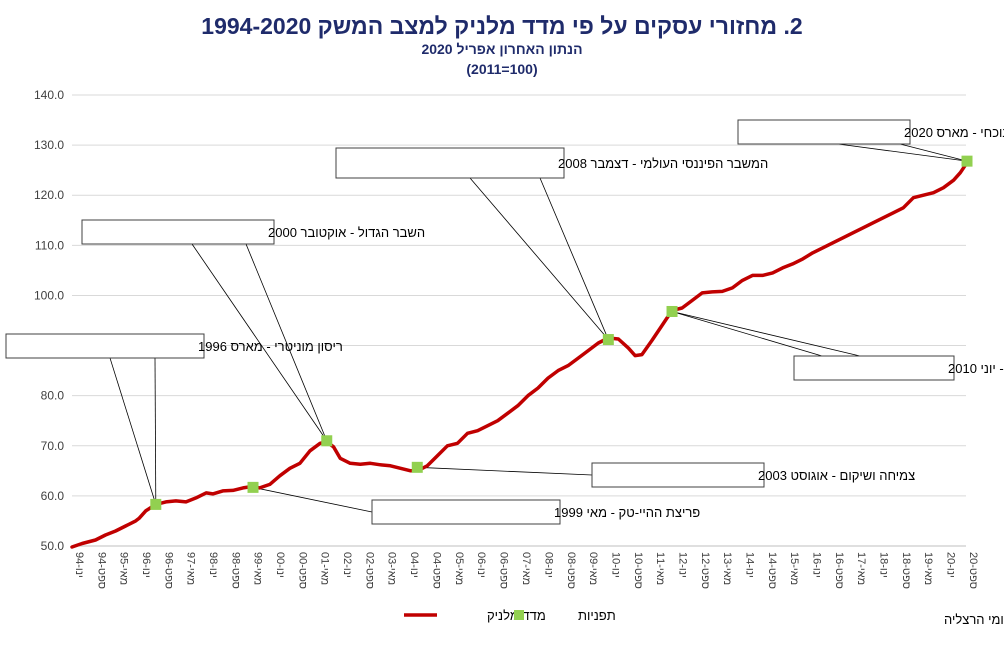 This screenshot has width=1004, height=662. What do you see at coordinates (414, 565) in the screenshot?
I see `x-tick-label: ינו-04` at bounding box center [414, 565].